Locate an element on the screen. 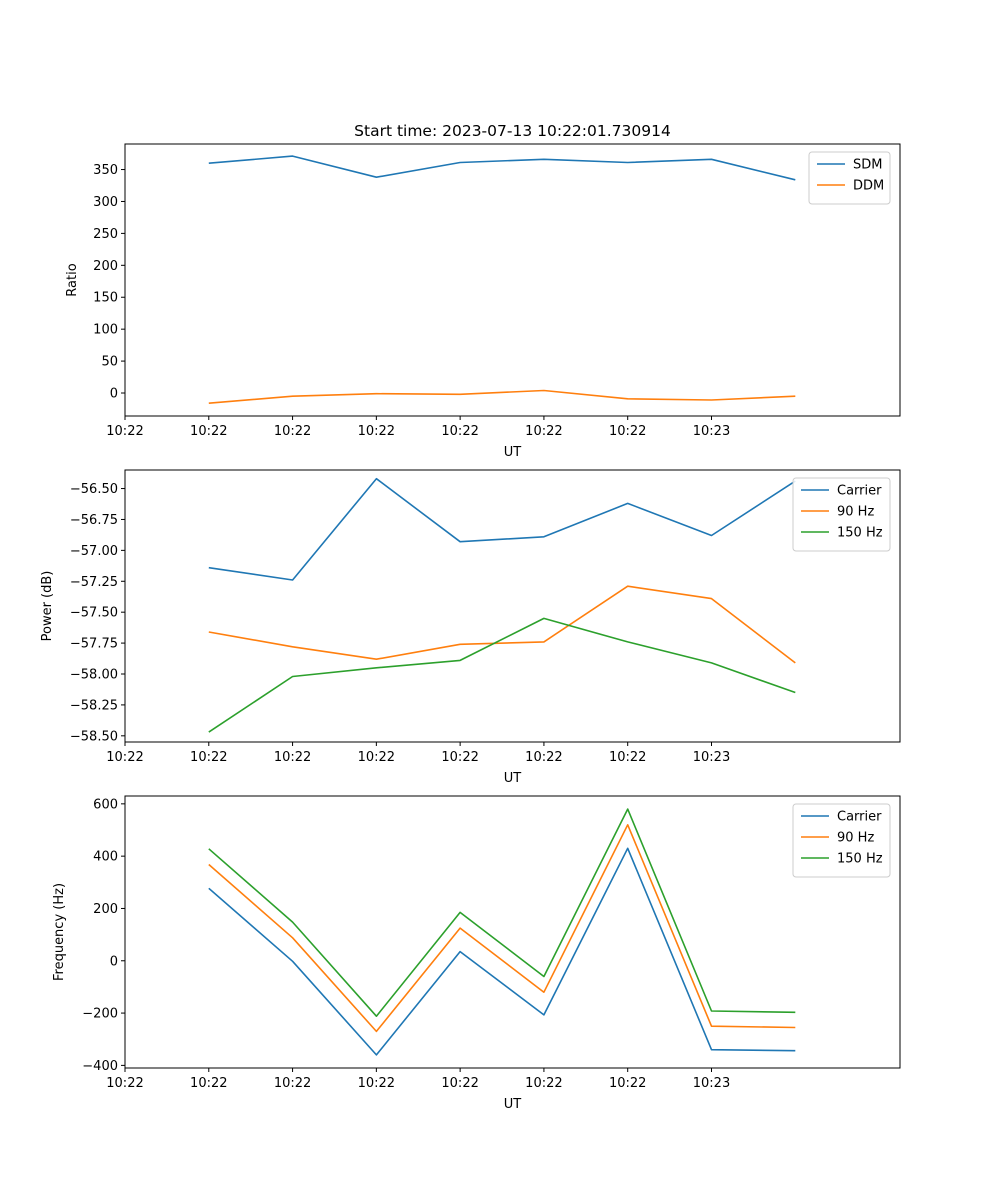  series-line-ddm is located at coordinates (502, 396).